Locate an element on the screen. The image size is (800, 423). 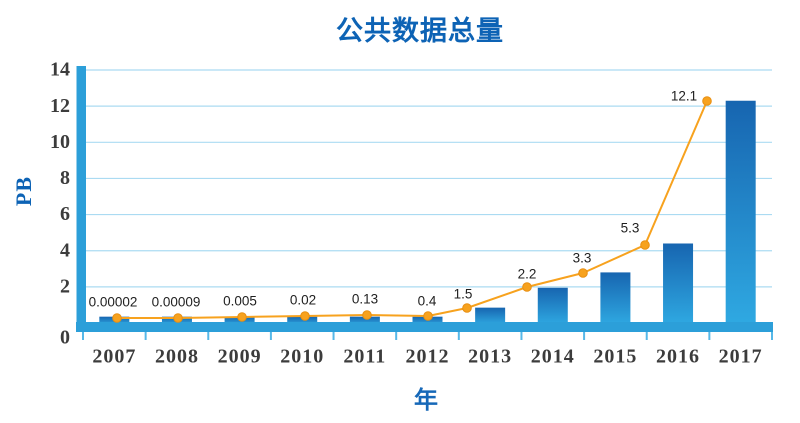
x-tick-label-2011: 2011 is located at coordinates (364, 357).